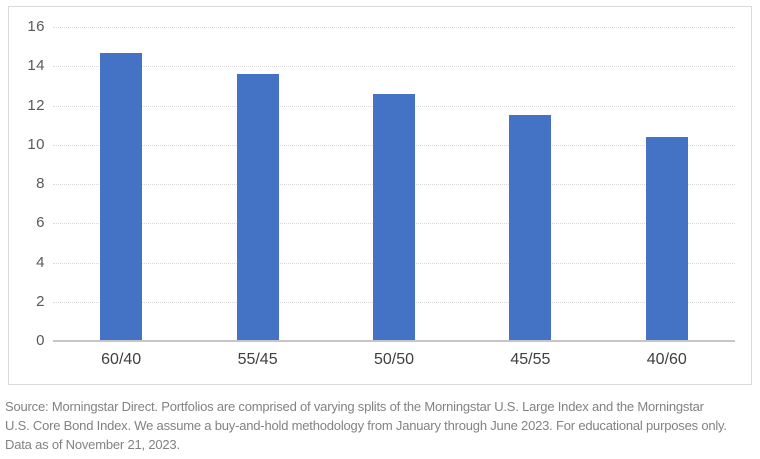  Describe the element at coordinates (92, 444) in the screenshot. I see `source-line-3: Data as of November 21, 2023.` at that location.